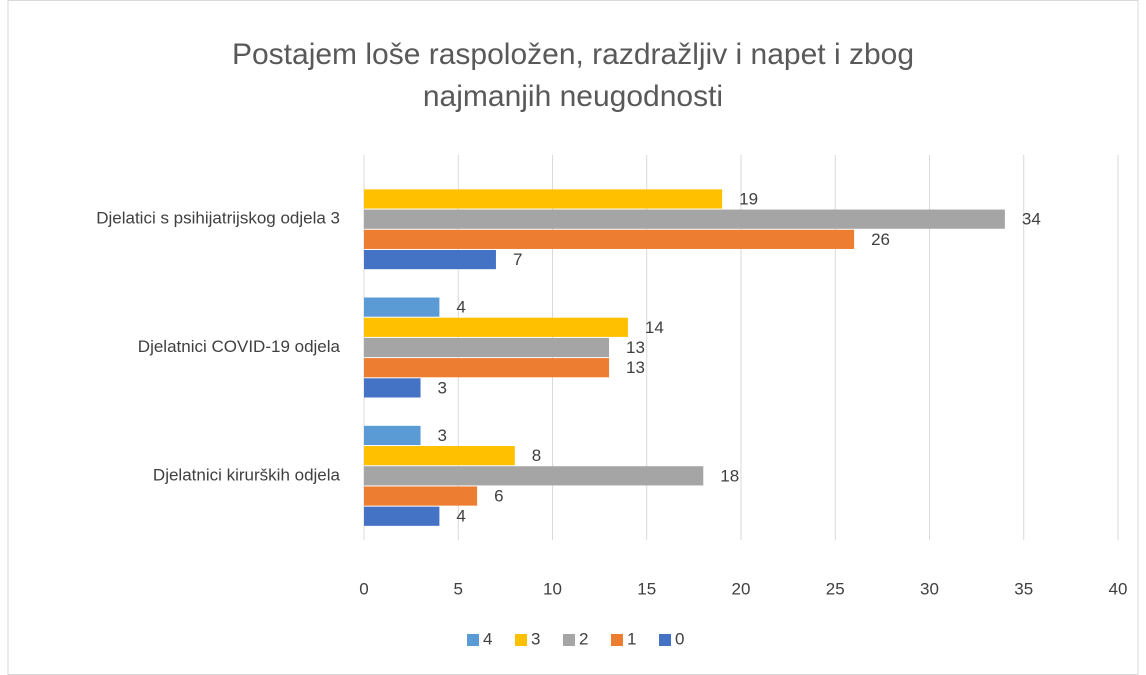 The width and height of the screenshot is (1146, 675). Describe the element at coordinates (729, 475) in the screenshot. I see `data-label: 18` at that location.